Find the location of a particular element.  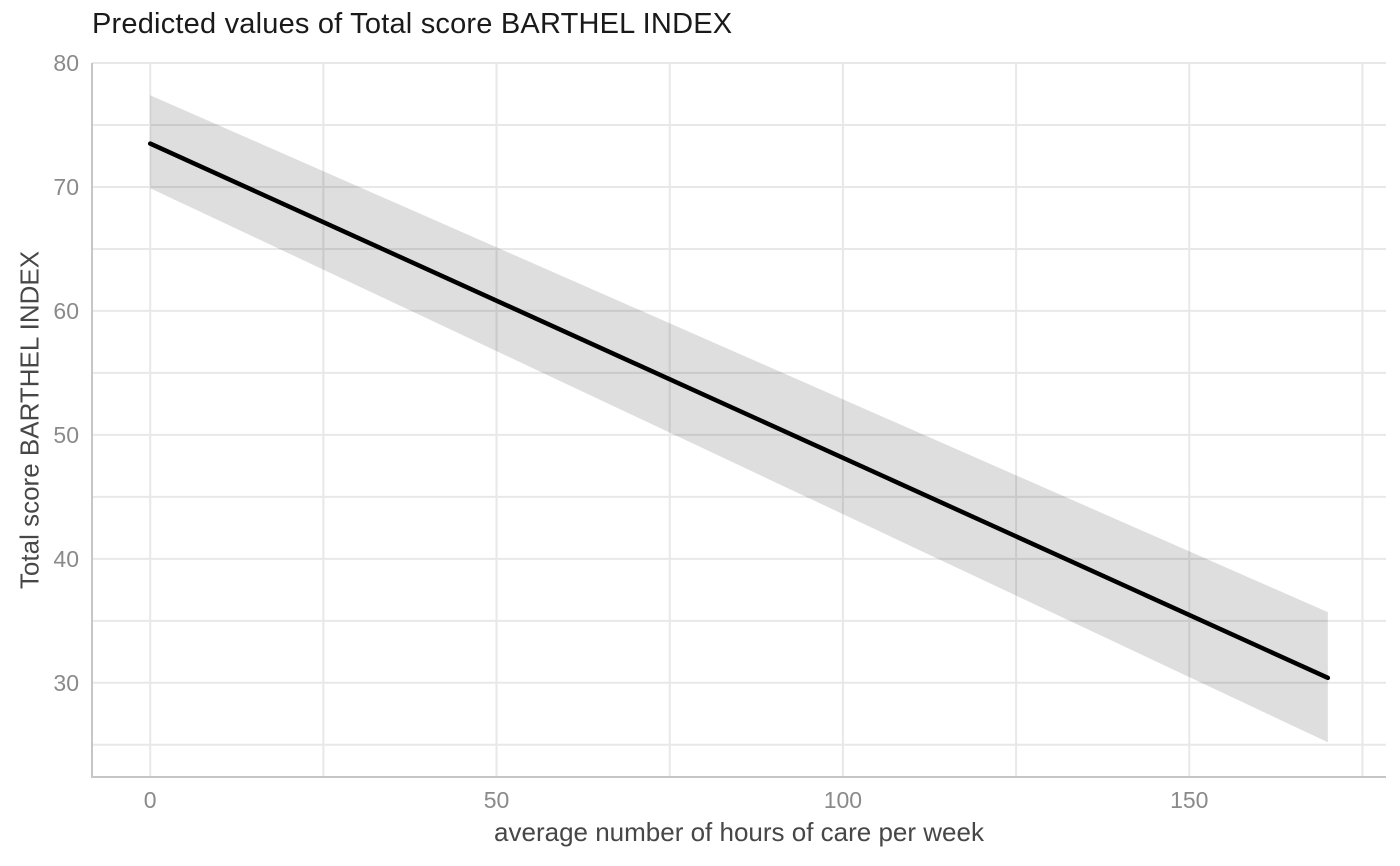

y-axis-title: Total score BARTHEL INDEX is located at coordinates (29, 420).